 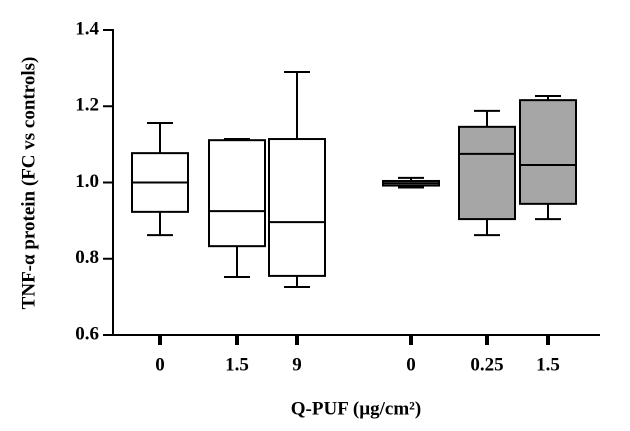 What do you see at coordinates (486, 364) in the screenshot?
I see `x-tick-label: 0.25` at bounding box center [486, 364].